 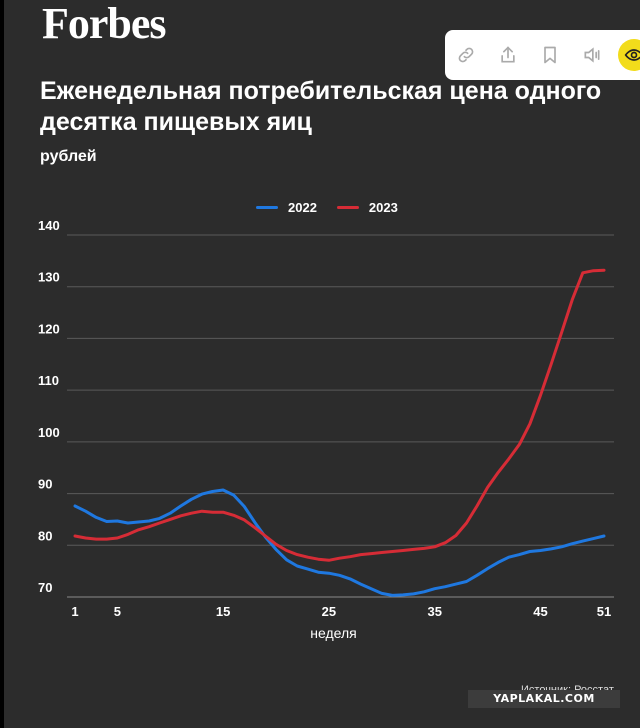 What do you see at coordinates (329, 611) in the screenshot?
I see `x-tick-label: 25` at bounding box center [329, 611].